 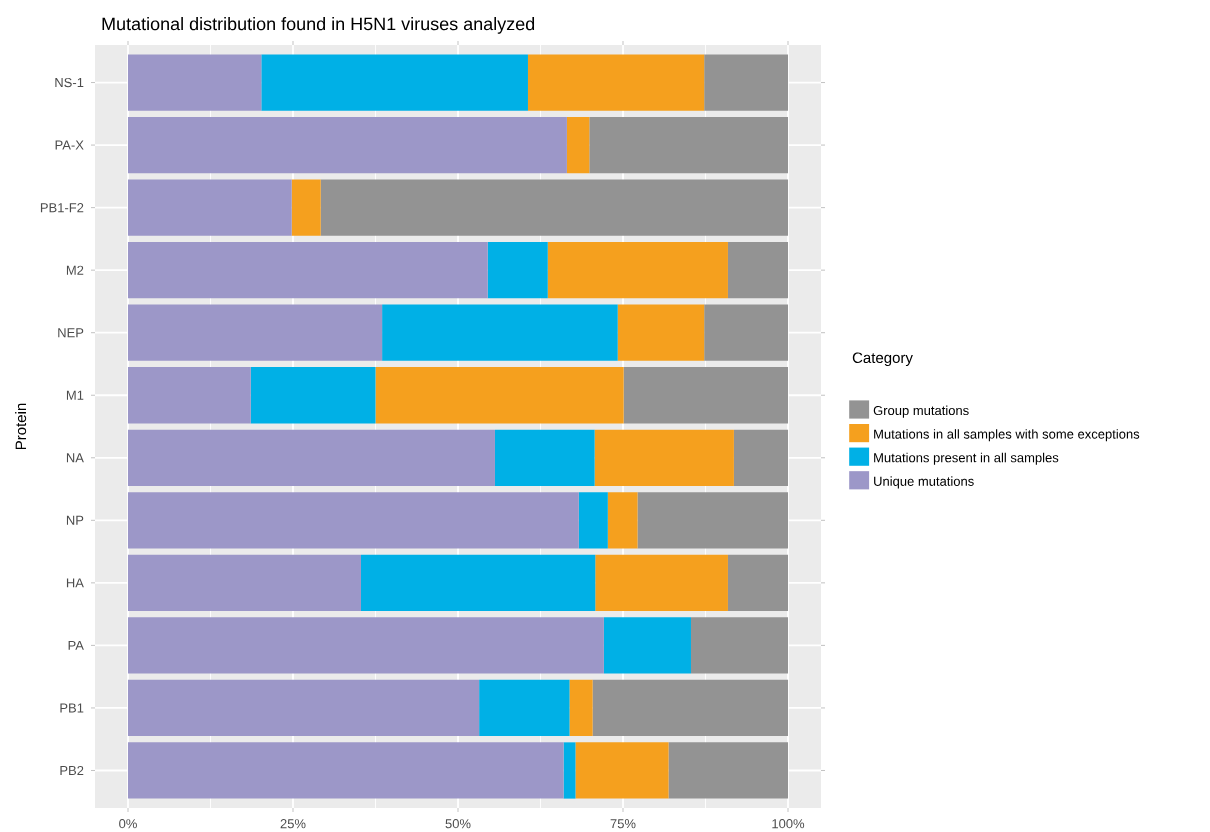 I want to click on y-tick-label: PB2, so click(x=72, y=770).